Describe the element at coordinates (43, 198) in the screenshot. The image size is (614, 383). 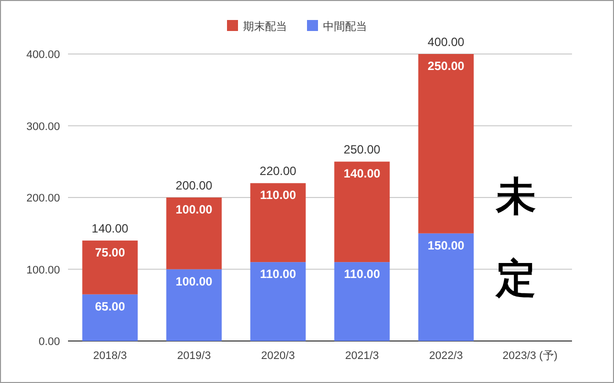
I see `y-tick-label: 200.00` at that location.